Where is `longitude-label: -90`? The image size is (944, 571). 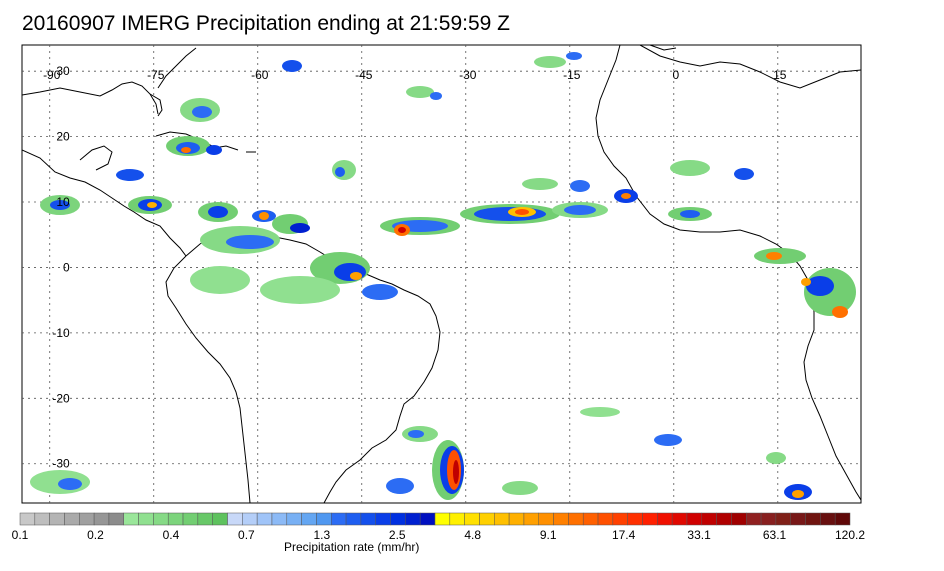
longitude-label: -90 is located at coordinates (52, 75).